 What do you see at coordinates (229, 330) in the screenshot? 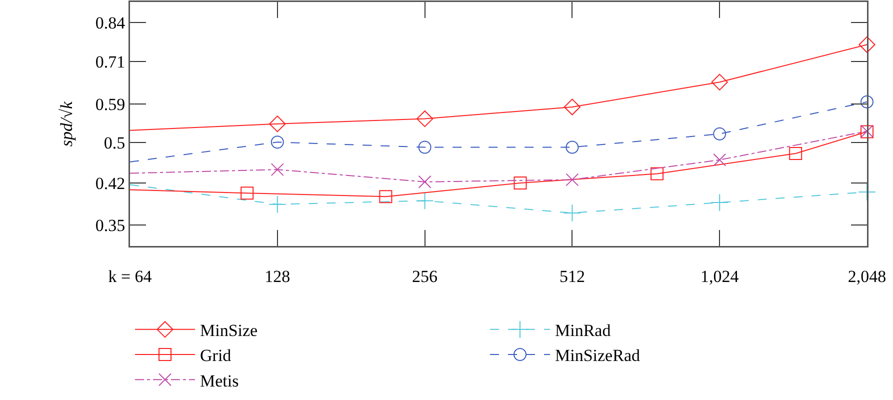
I see `legend-label: MinSize` at bounding box center [229, 330].